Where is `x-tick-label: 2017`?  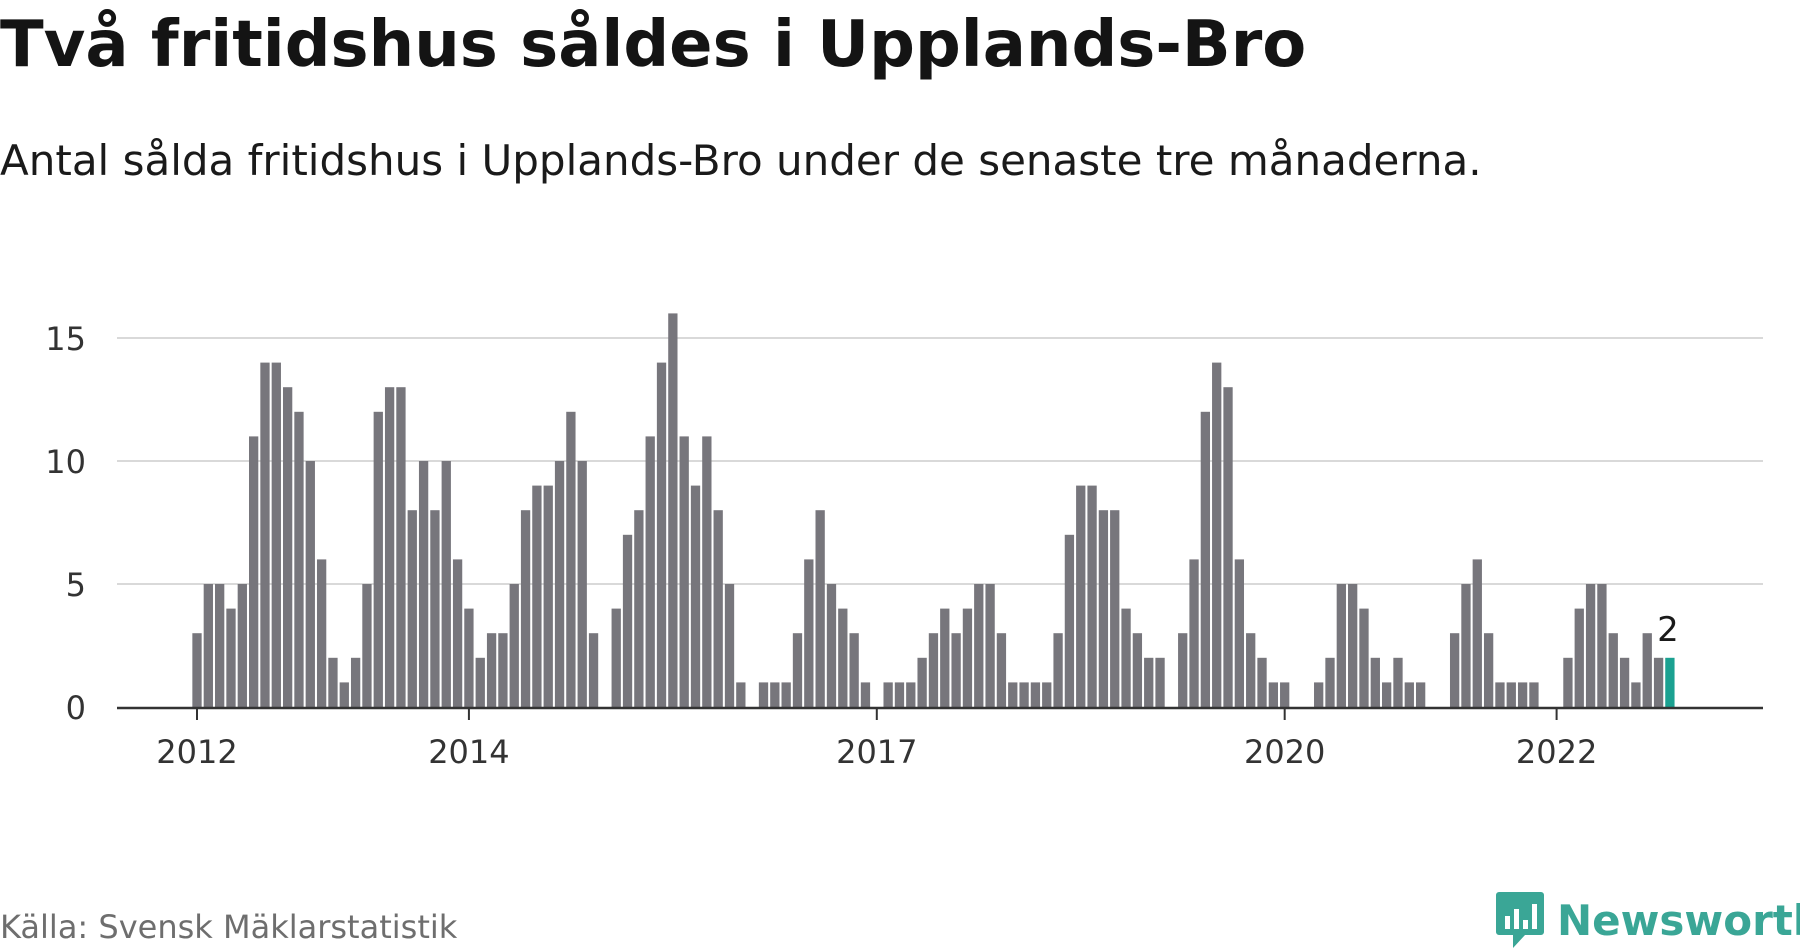
x-tick-label: 2017 is located at coordinates (876, 752).